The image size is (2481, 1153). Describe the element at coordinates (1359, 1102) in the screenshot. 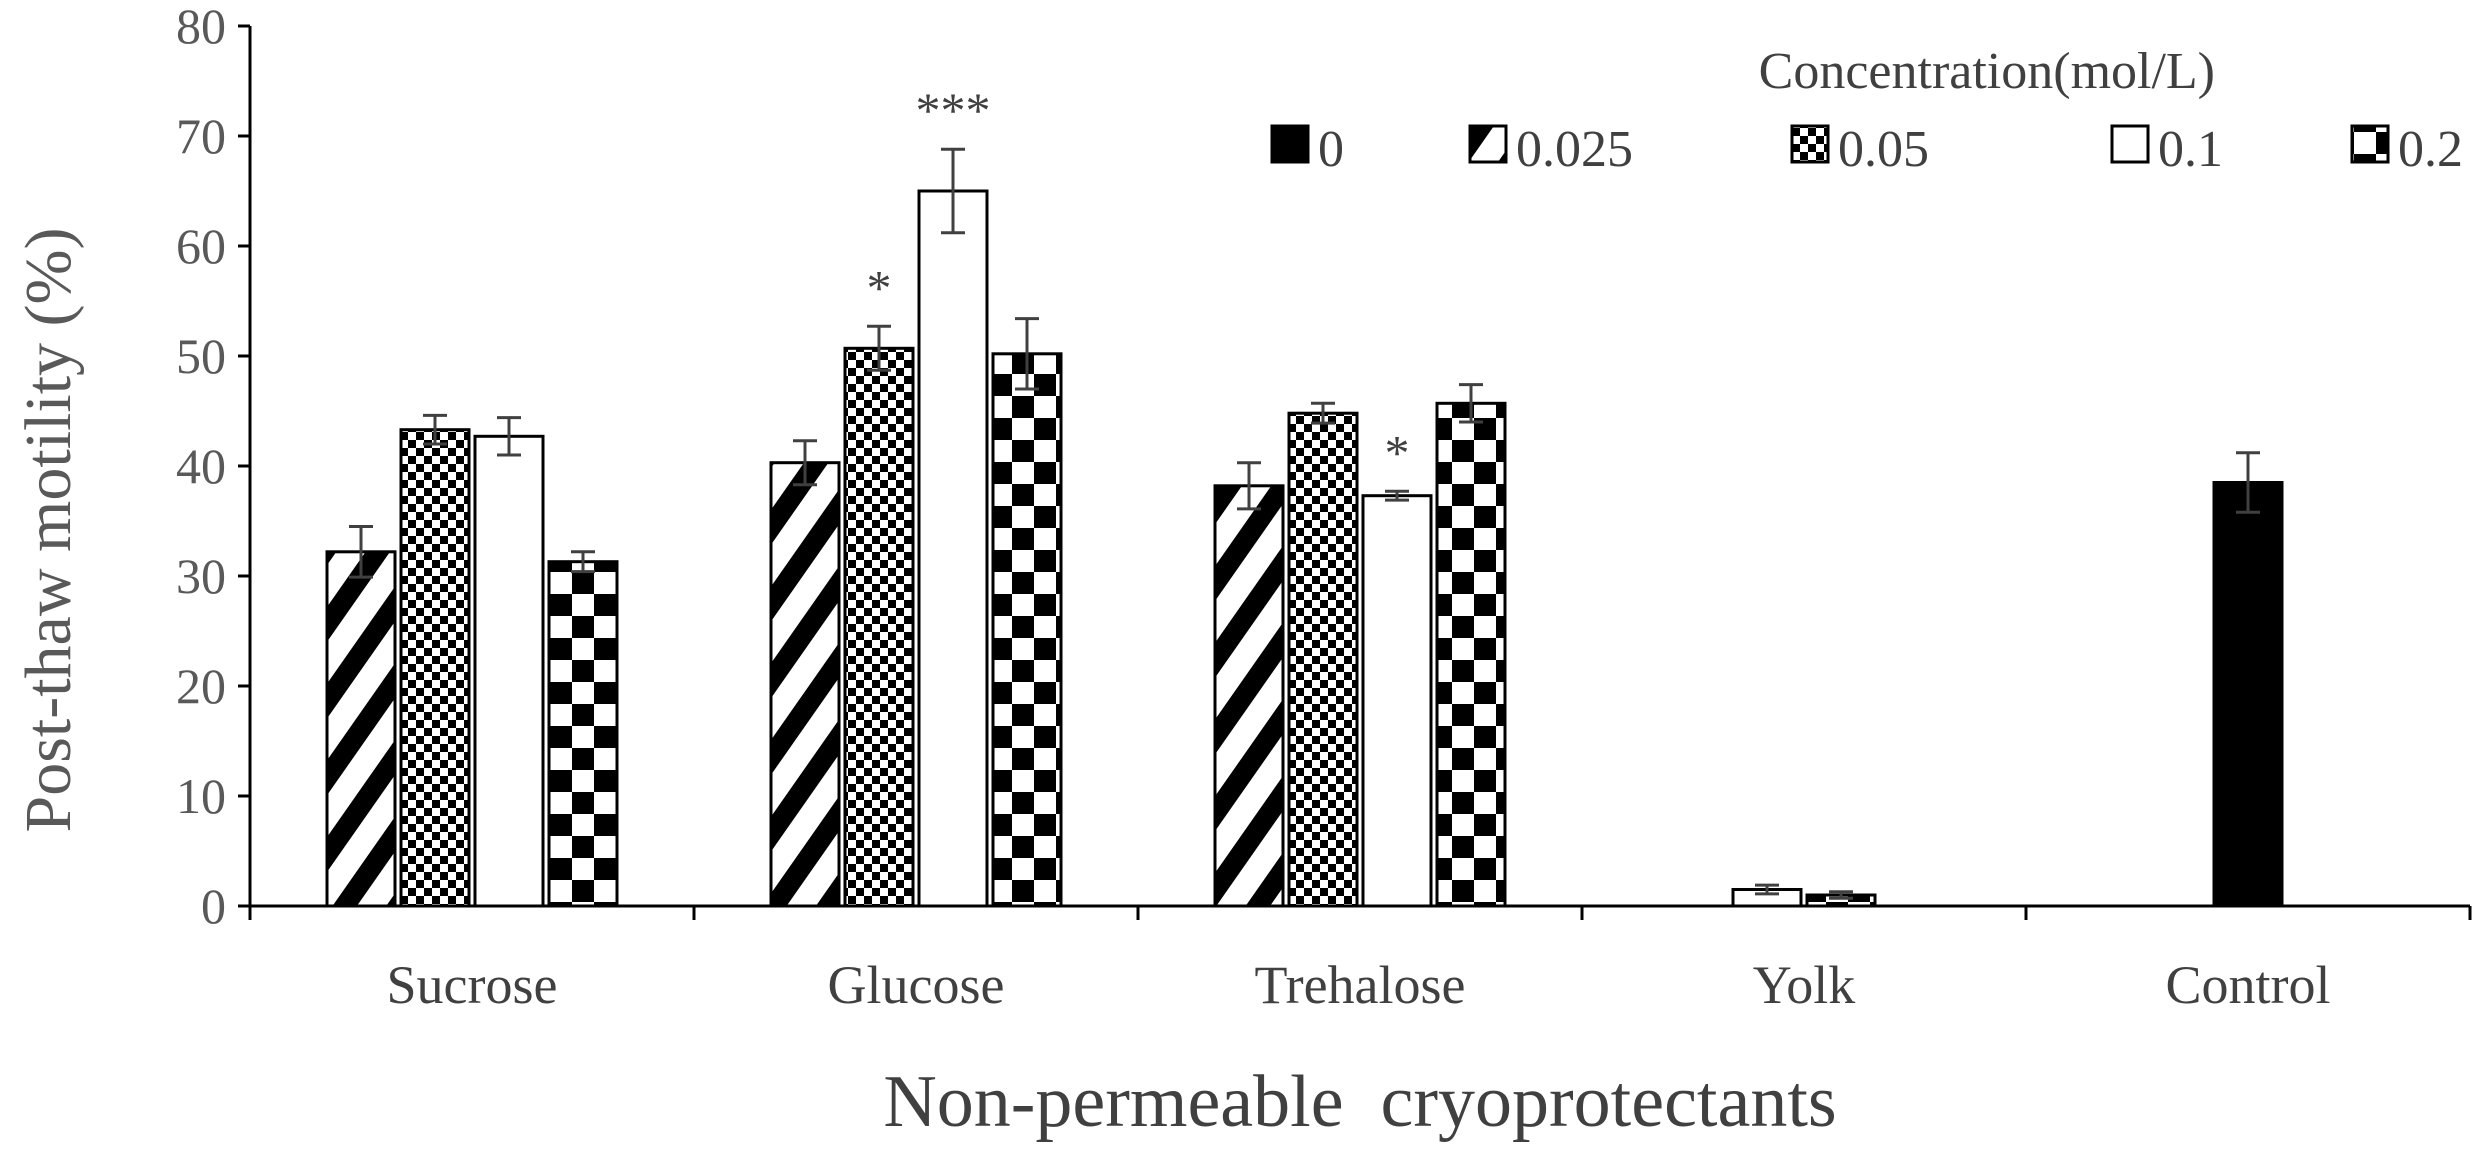

I see `x-axis-title: Non-permeable cryoprotectants` at that location.